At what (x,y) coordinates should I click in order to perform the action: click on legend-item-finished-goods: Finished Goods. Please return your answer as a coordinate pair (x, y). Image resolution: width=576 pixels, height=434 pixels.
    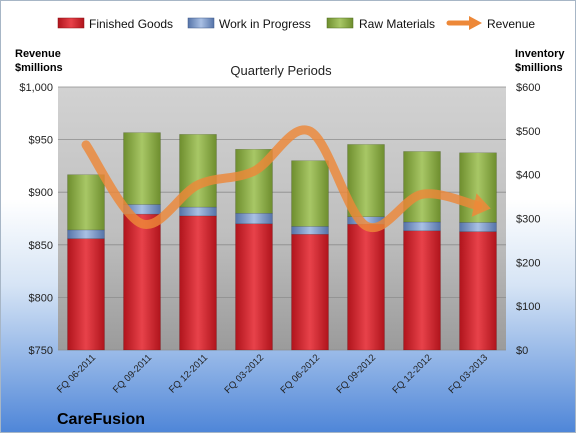
    Looking at the image, I should click on (115, 24).